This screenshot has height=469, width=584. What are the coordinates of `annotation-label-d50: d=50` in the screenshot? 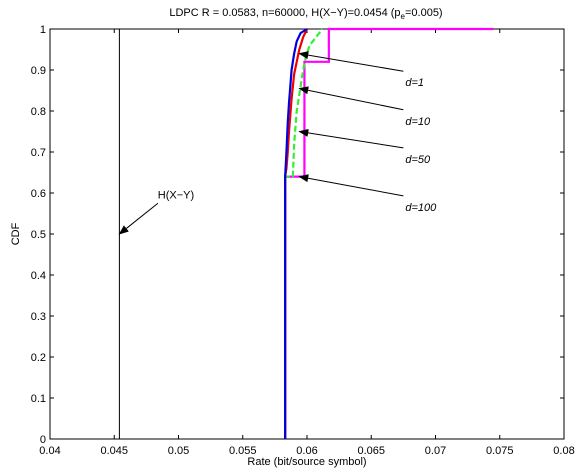 It's located at (418, 160).